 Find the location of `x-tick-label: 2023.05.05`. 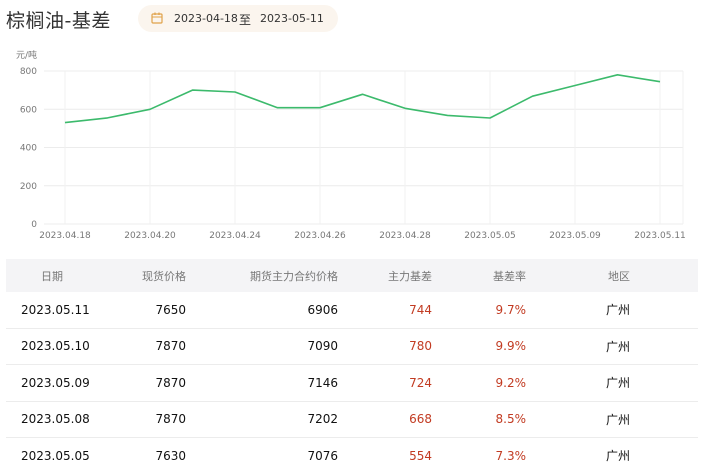

x-tick-label: 2023.05.05 is located at coordinates (490, 236).